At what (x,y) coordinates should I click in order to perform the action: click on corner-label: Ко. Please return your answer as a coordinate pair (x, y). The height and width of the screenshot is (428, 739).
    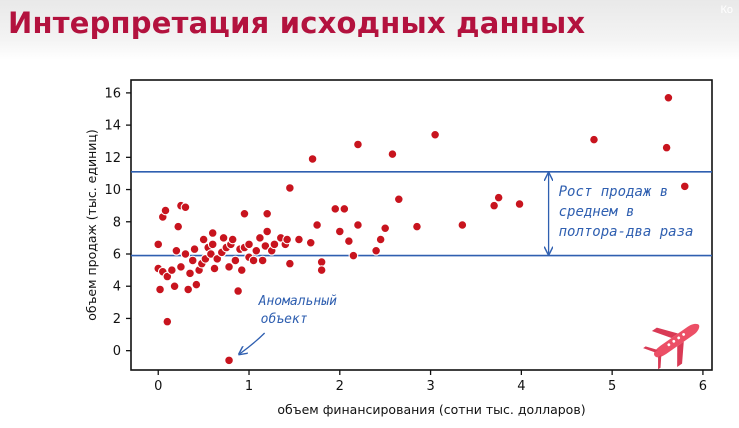
    Looking at the image, I should click on (726, 10).